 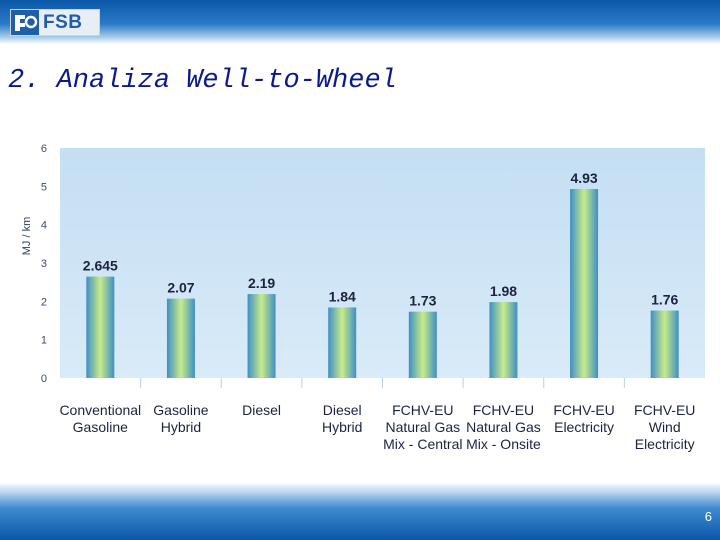 I want to click on category-label: Mix - Central, so click(x=422, y=444).